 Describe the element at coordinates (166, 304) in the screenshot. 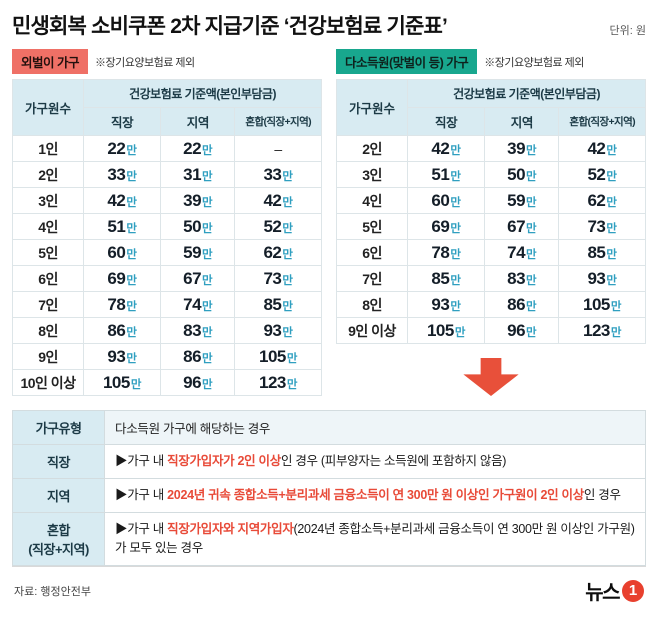

I see `premium-row: 7인 78만 74만 85만` at that location.